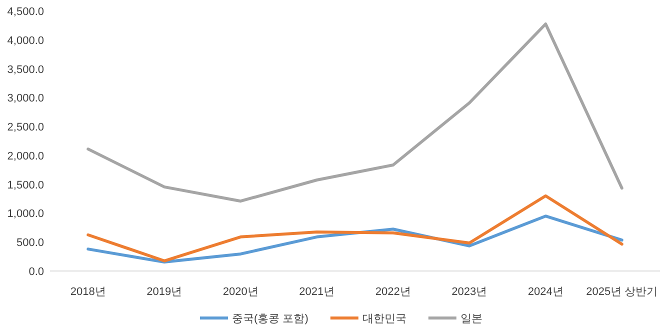  I want to click on x-tick-label: 2022년, so click(393, 292).